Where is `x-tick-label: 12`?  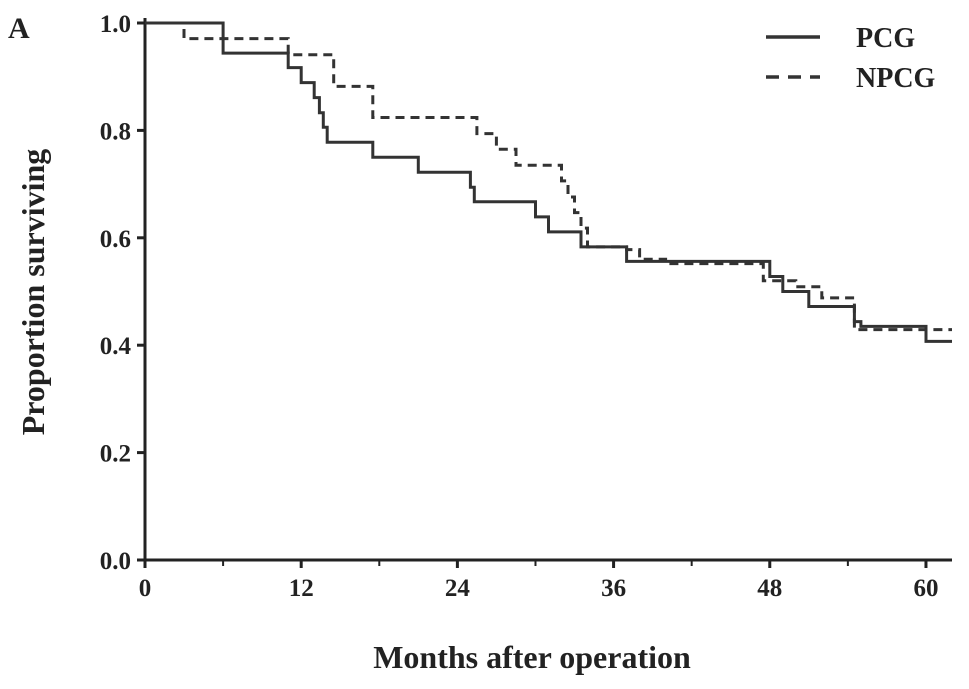
x-tick-label: 12 is located at coordinates (301, 588).